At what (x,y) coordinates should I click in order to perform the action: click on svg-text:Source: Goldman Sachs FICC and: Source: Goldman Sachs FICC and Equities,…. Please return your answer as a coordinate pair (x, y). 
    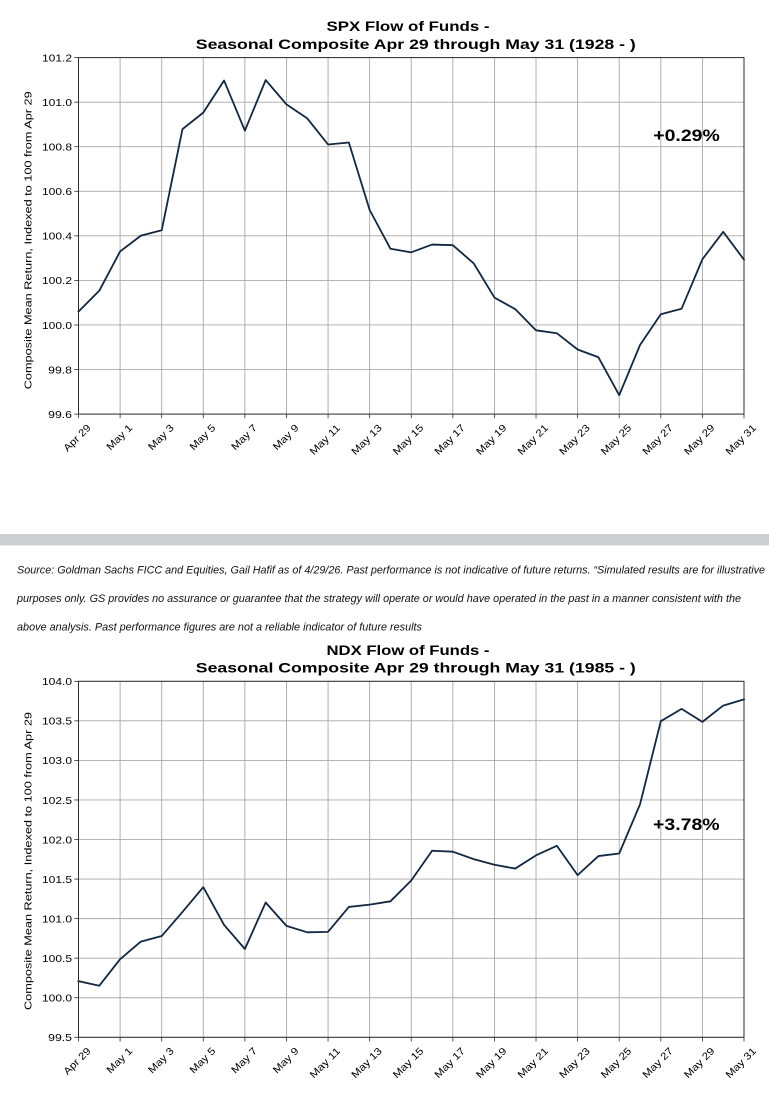
    Looking at the image, I should click on (391, 571).